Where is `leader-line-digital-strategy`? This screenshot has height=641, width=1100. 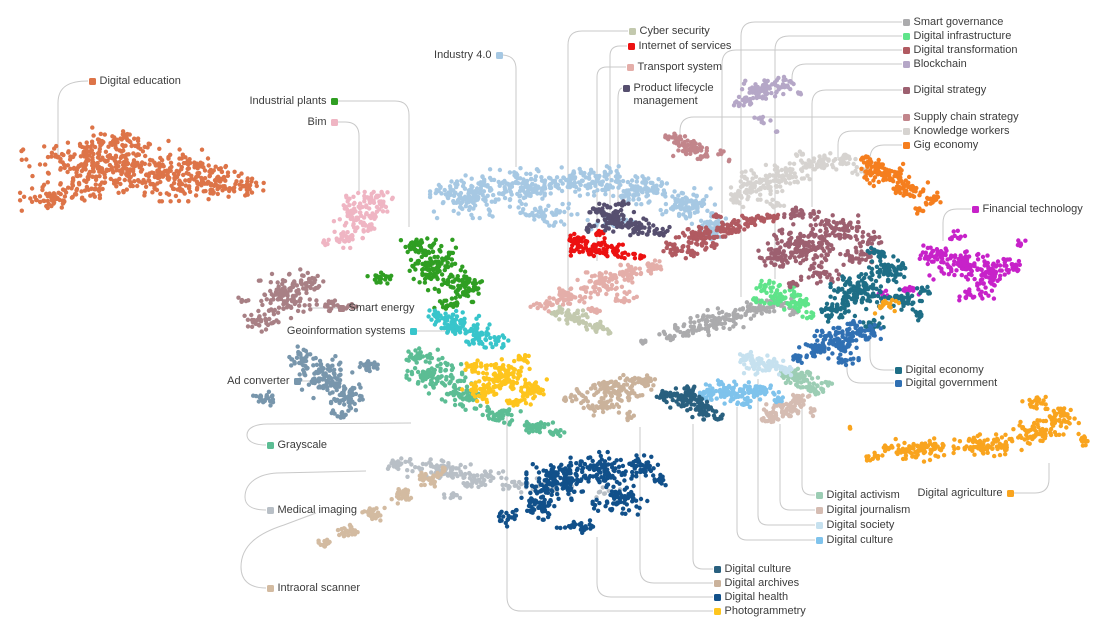
leader-line-digital-strategy is located at coordinates (856, 148).